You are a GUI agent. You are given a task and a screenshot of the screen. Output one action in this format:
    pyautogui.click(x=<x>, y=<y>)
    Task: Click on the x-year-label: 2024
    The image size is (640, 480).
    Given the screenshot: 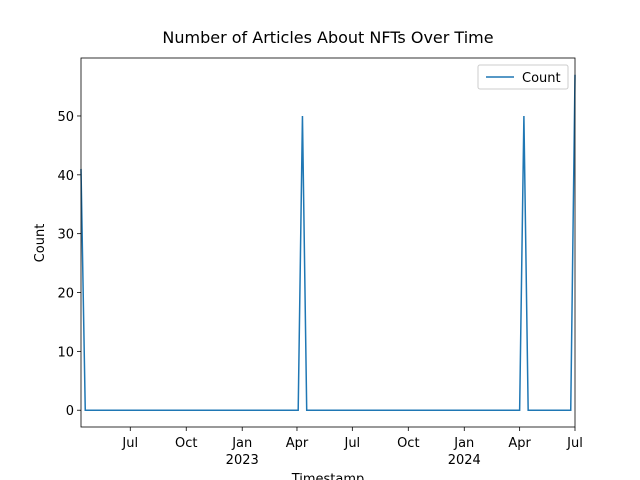 What is the action you would take?
    pyautogui.click(x=464, y=460)
    